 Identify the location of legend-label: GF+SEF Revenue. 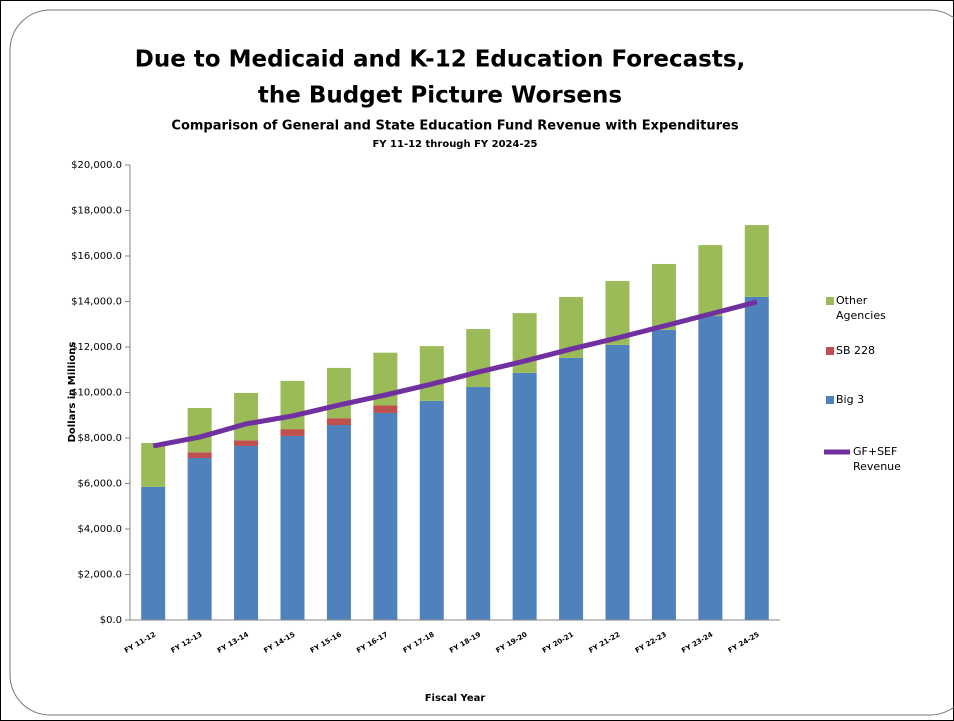
(877, 459).